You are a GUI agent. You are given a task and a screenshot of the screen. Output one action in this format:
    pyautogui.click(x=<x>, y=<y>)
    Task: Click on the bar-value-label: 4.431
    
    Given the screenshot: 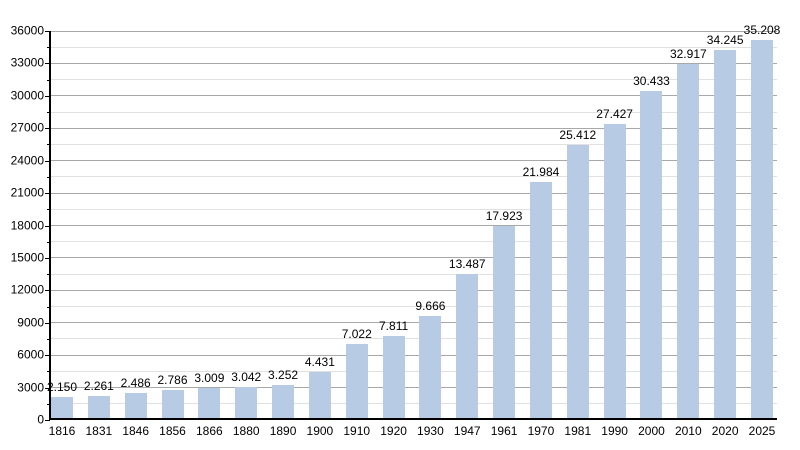 What is the action you would take?
    pyautogui.click(x=319, y=362)
    